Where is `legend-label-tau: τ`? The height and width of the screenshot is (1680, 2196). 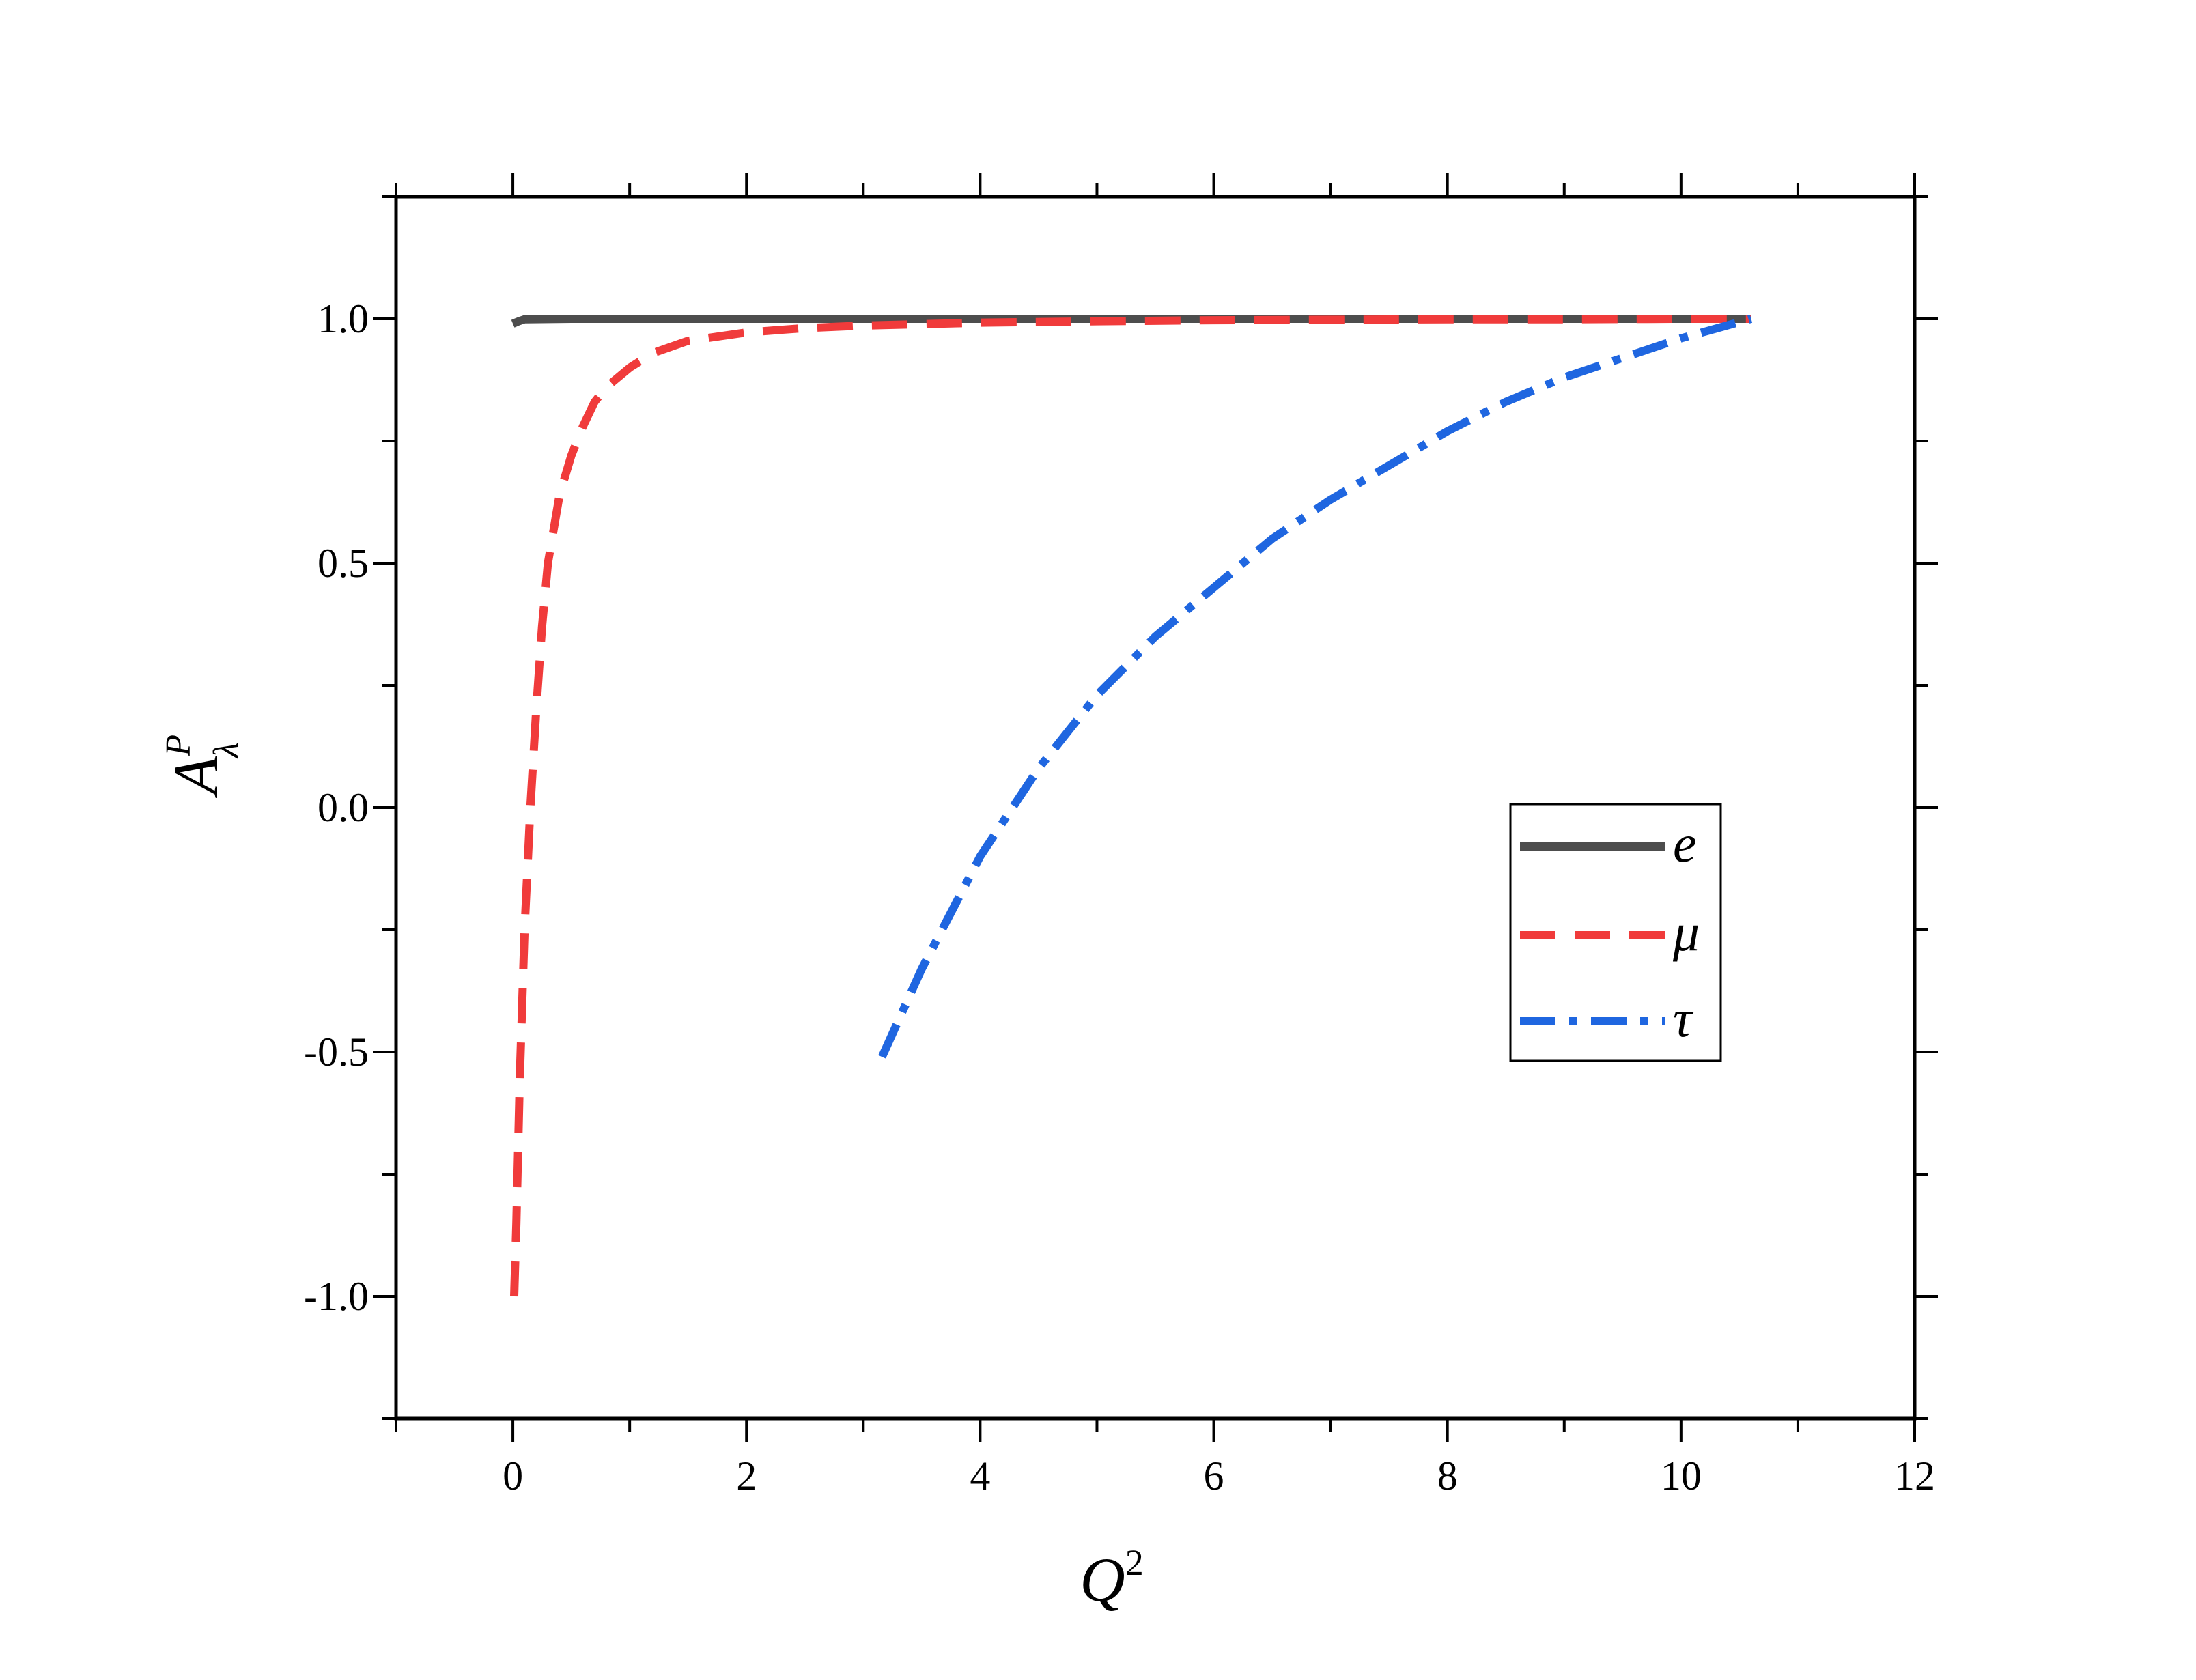
legend-label-tau: τ is located at coordinates (1684, 1018).